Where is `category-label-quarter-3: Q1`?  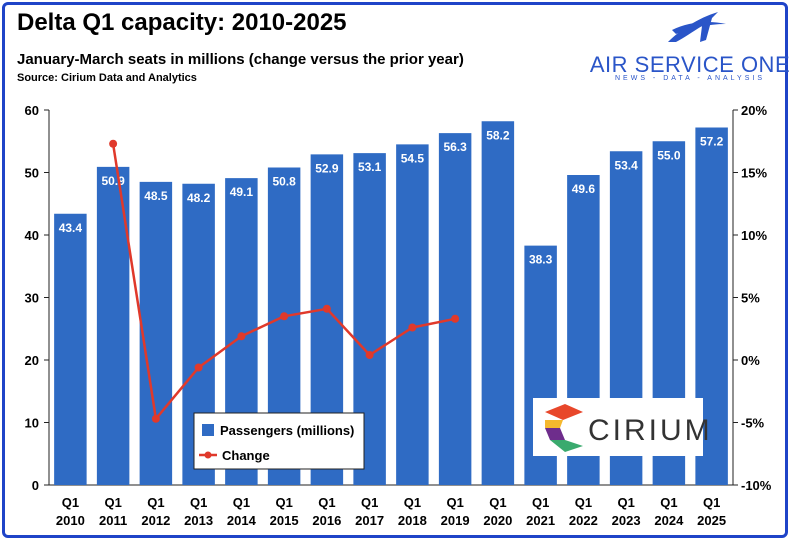 category-label-quarter-3: Q1 is located at coordinates (198, 502).